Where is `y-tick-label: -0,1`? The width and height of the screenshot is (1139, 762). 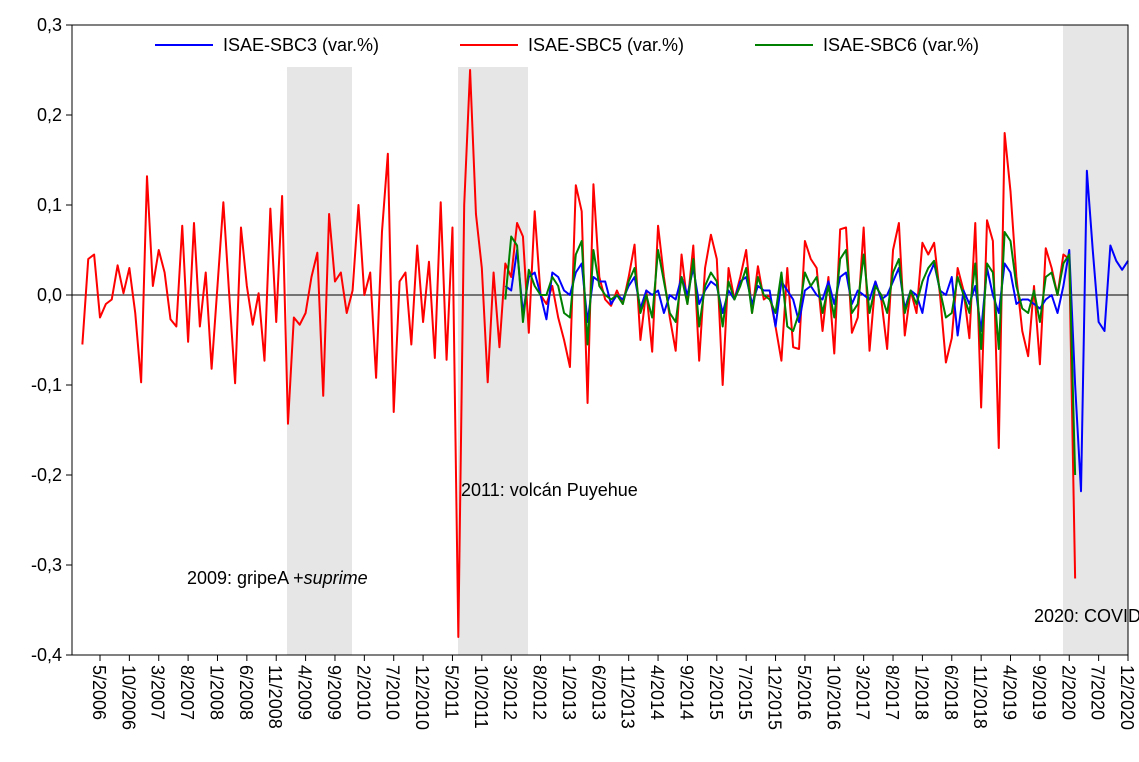
y-tick-label: -0,1 is located at coordinates (46, 385).